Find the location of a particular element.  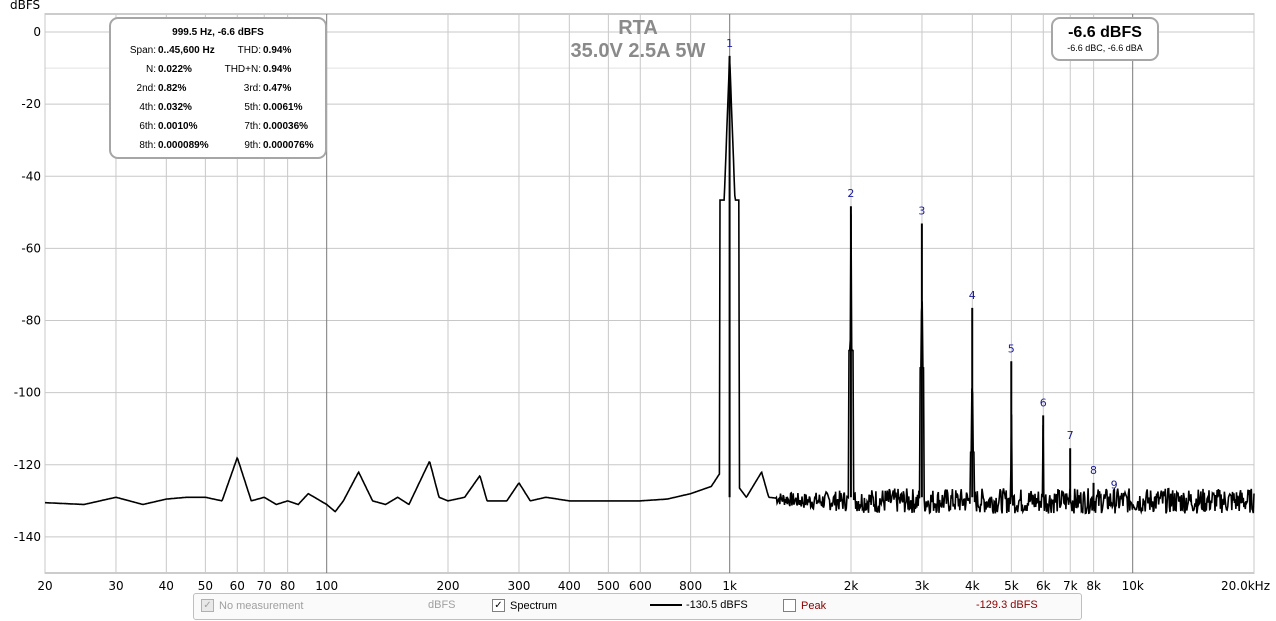

stats-value: 0.00036% is located at coordinates (286, 126).